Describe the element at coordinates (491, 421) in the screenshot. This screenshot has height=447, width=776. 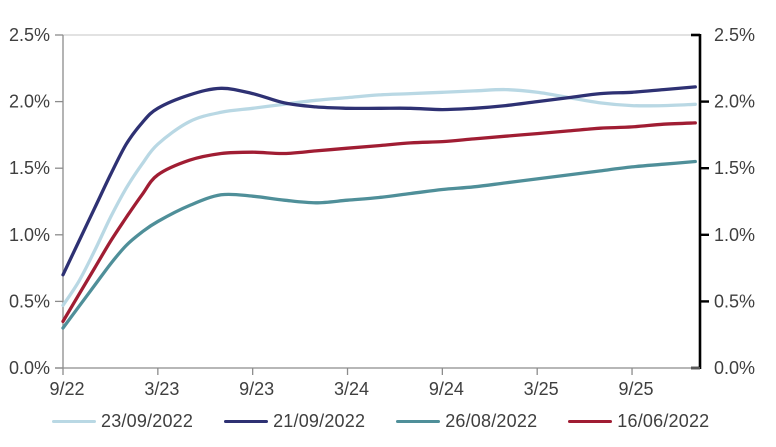
I see `legend-label: 26/08/2022` at that location.